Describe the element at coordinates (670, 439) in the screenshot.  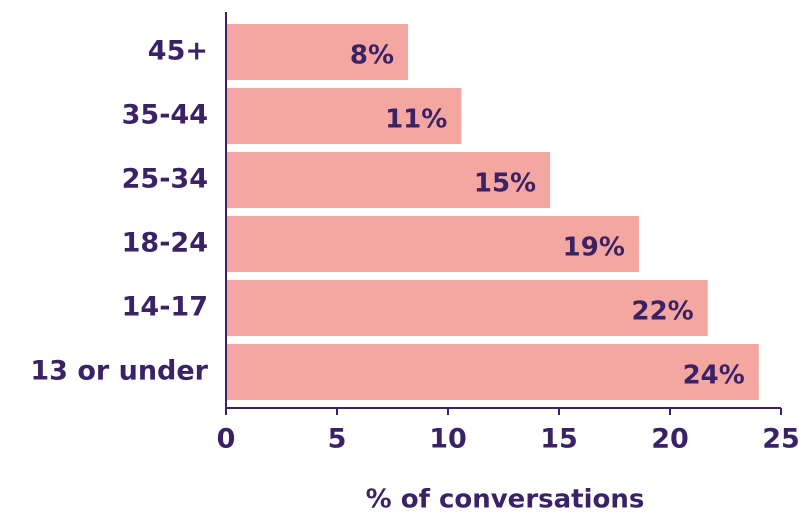
I see `x-tick-label: 20` at that location.